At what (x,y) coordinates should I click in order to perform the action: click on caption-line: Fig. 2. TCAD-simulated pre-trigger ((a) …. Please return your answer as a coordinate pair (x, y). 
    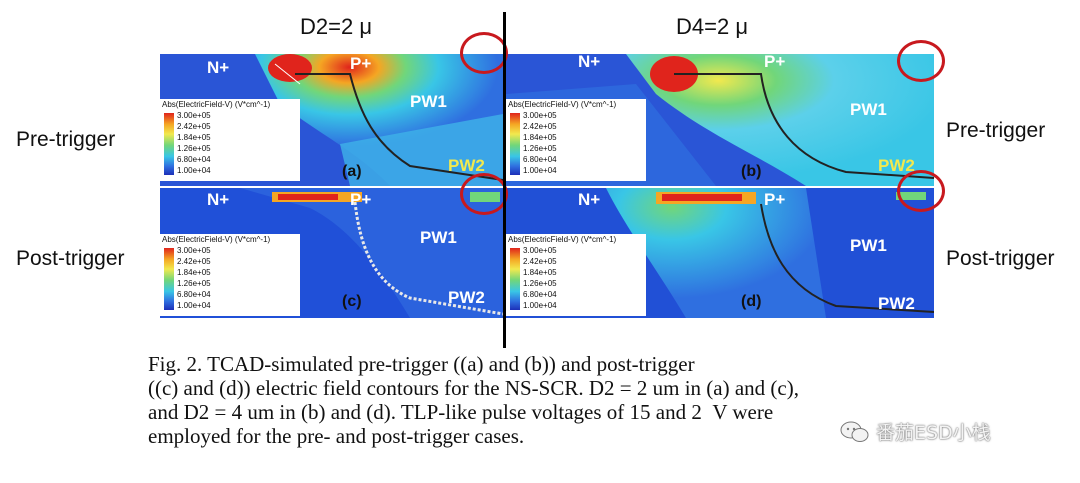
    Looking at the image, I should click on (421, 364).